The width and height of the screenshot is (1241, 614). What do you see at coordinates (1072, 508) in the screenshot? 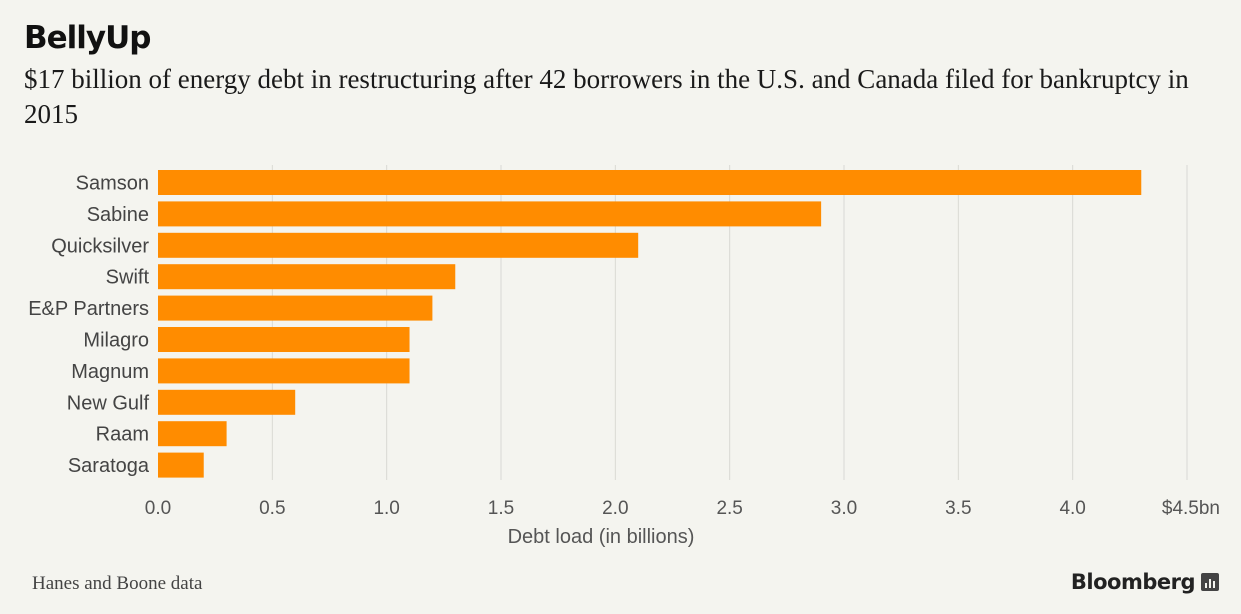
I see `x-tick-label: 4.0` at bounding box center [1072, 508].